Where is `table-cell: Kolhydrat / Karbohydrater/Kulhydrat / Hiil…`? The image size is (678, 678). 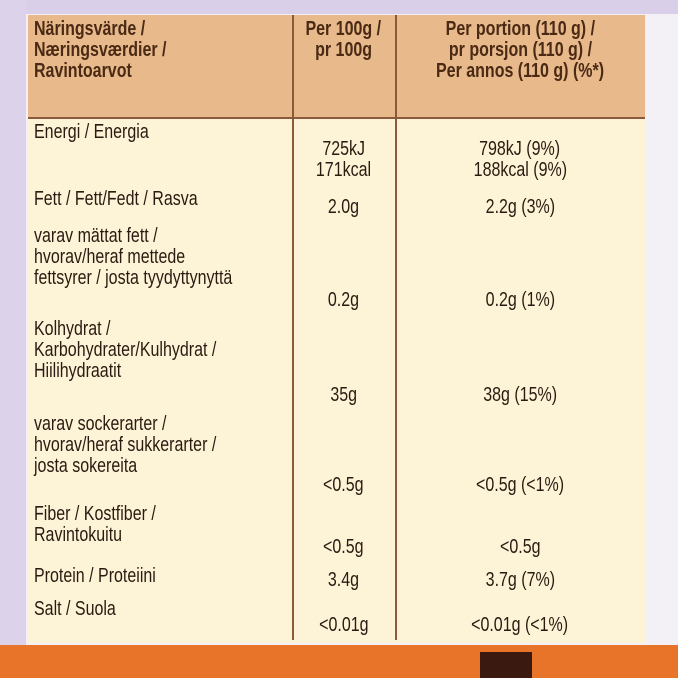
table-cell: Kolhydrat / Karbohydrater/Kulhydrat / Hiil… is located at coordinates (160, 362).